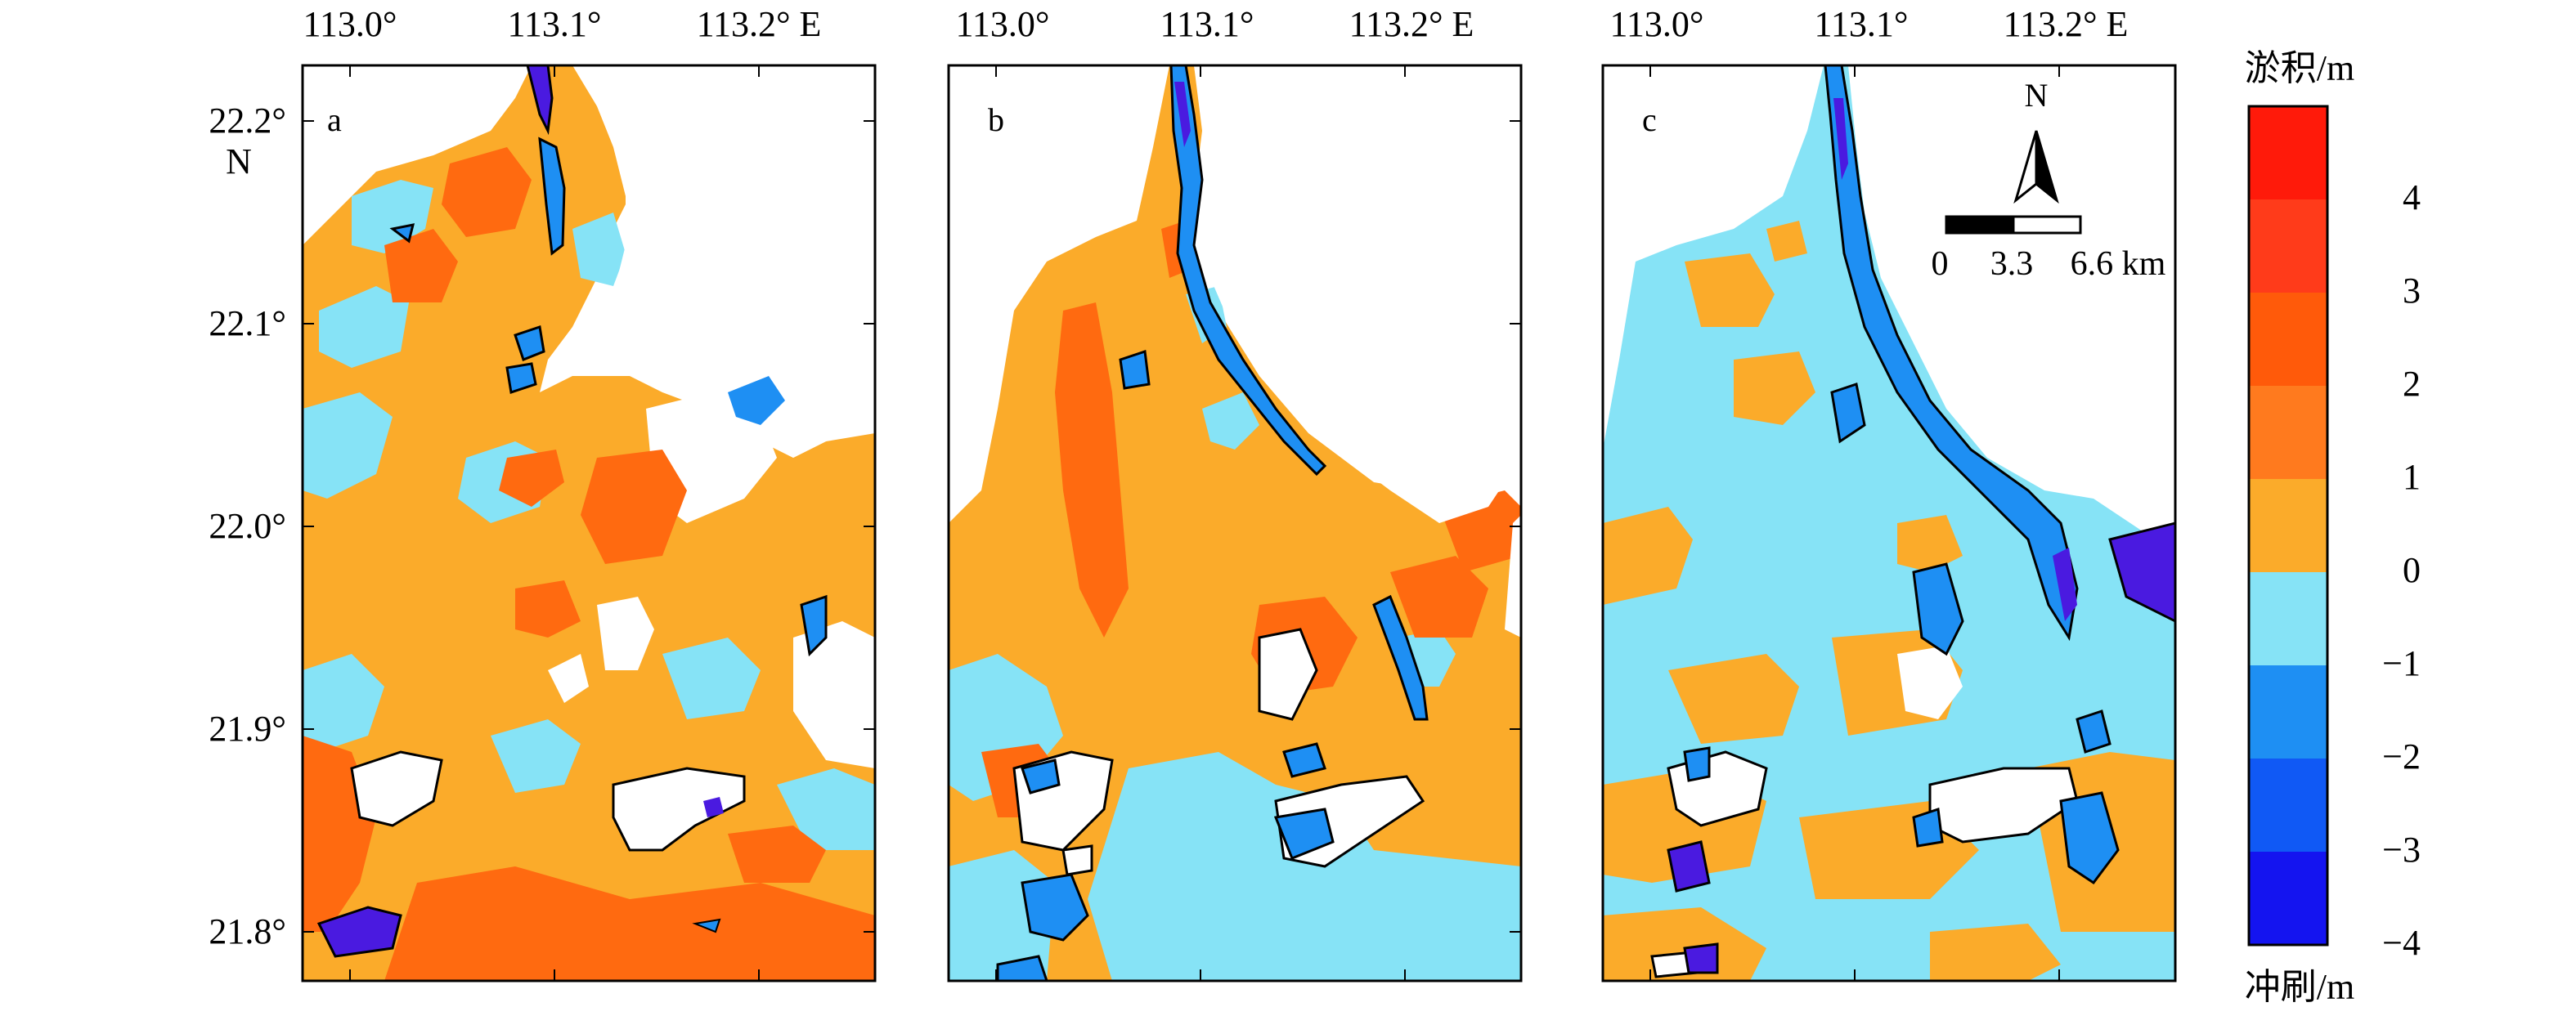  I want to click on colorbar-tick-6: −2, so click(2401, 757).